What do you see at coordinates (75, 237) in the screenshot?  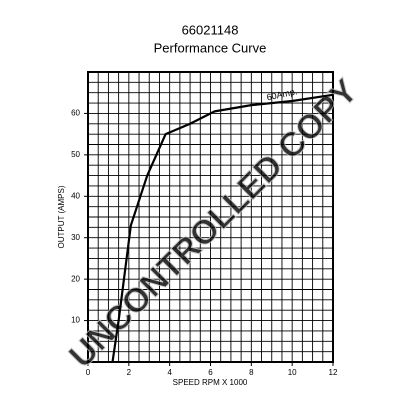 I see `y-tick-label: 30` at bounding box center [75, 237].